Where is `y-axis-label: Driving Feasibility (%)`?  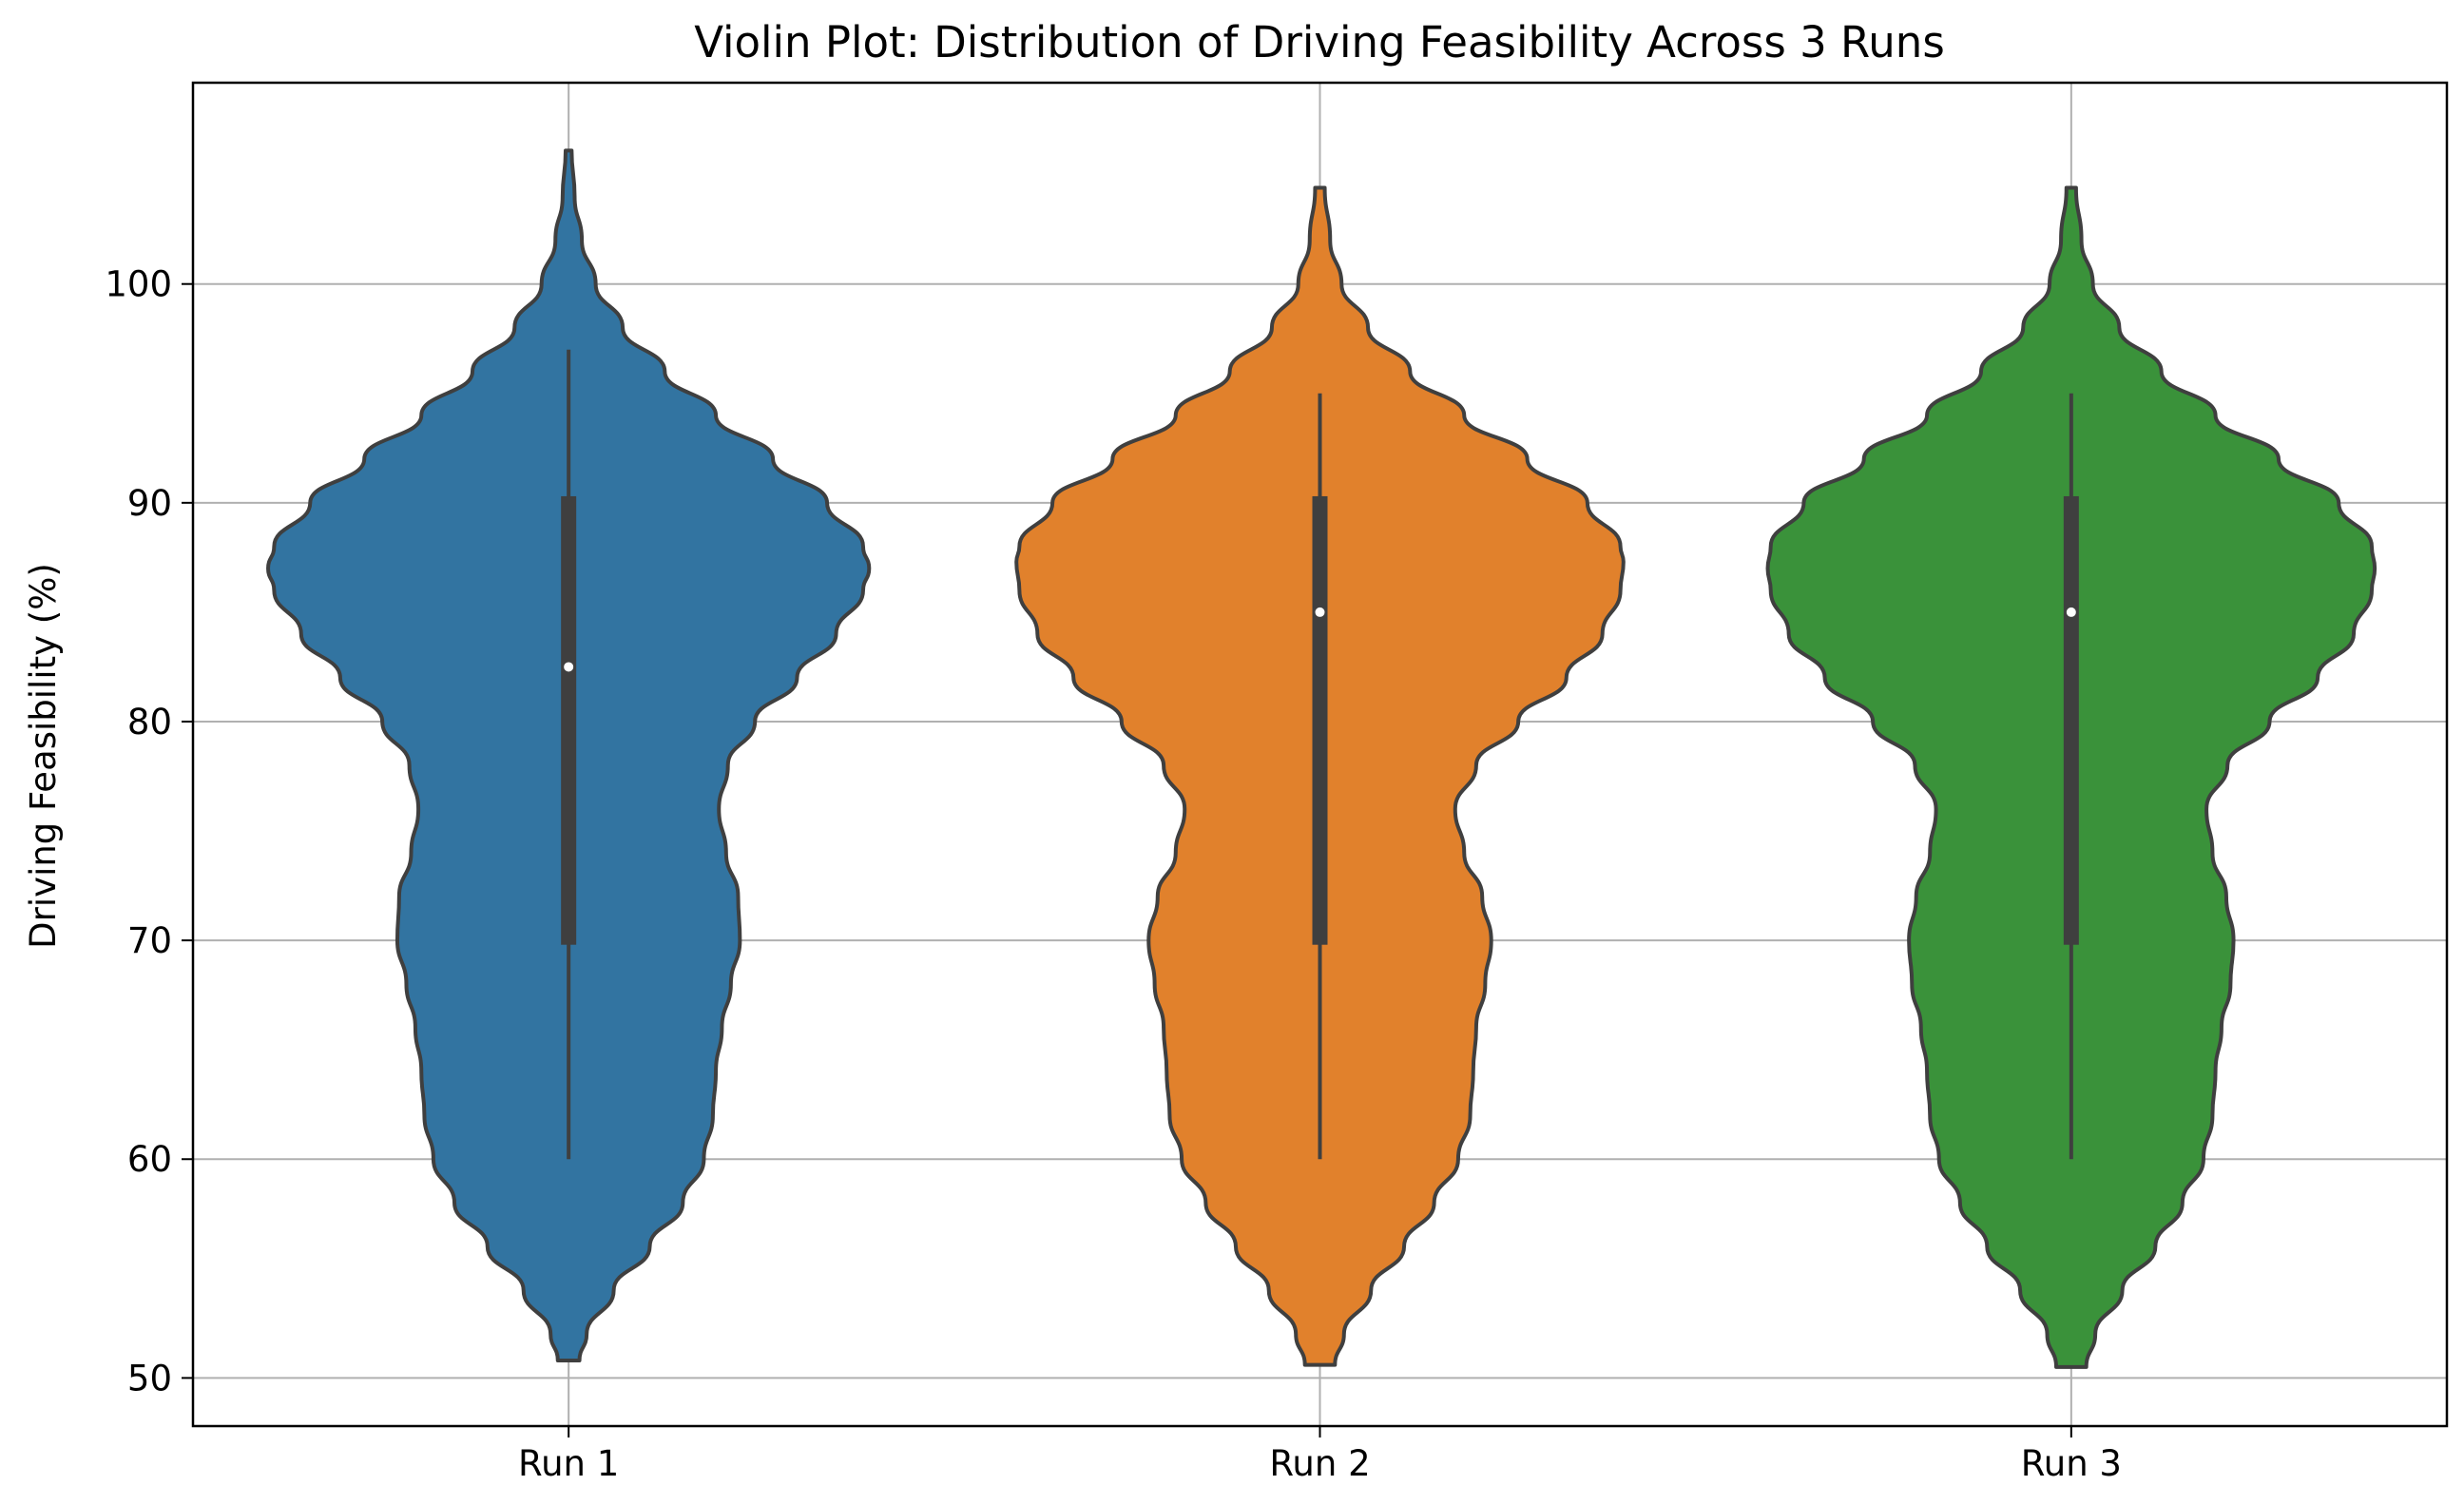
y-axis-label: Driving Feasibility (%) is located at coordinates (43, 756).